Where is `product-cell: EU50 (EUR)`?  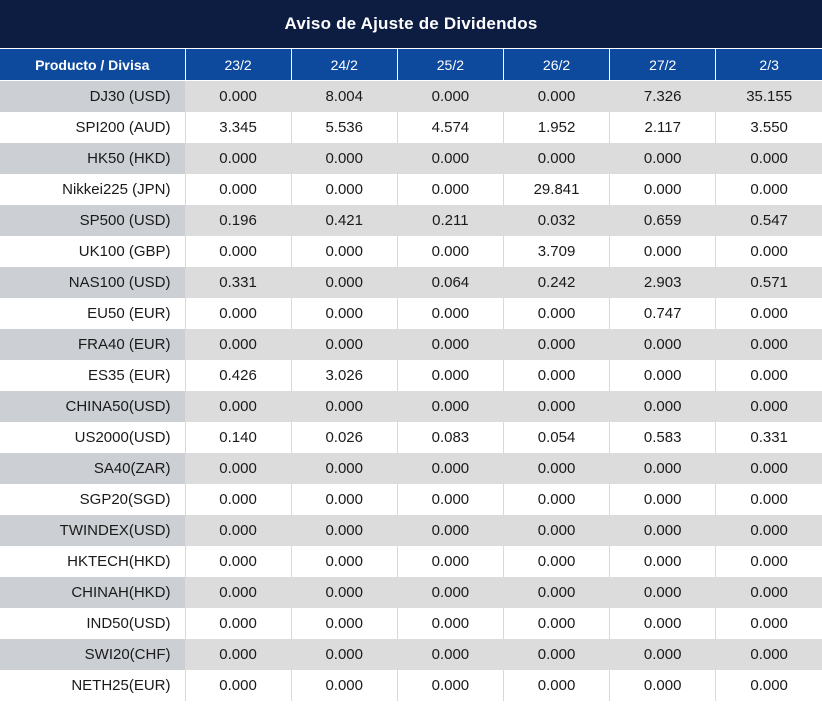
product-cell: EU50 (EUR) is located at coordinates (92, 313).